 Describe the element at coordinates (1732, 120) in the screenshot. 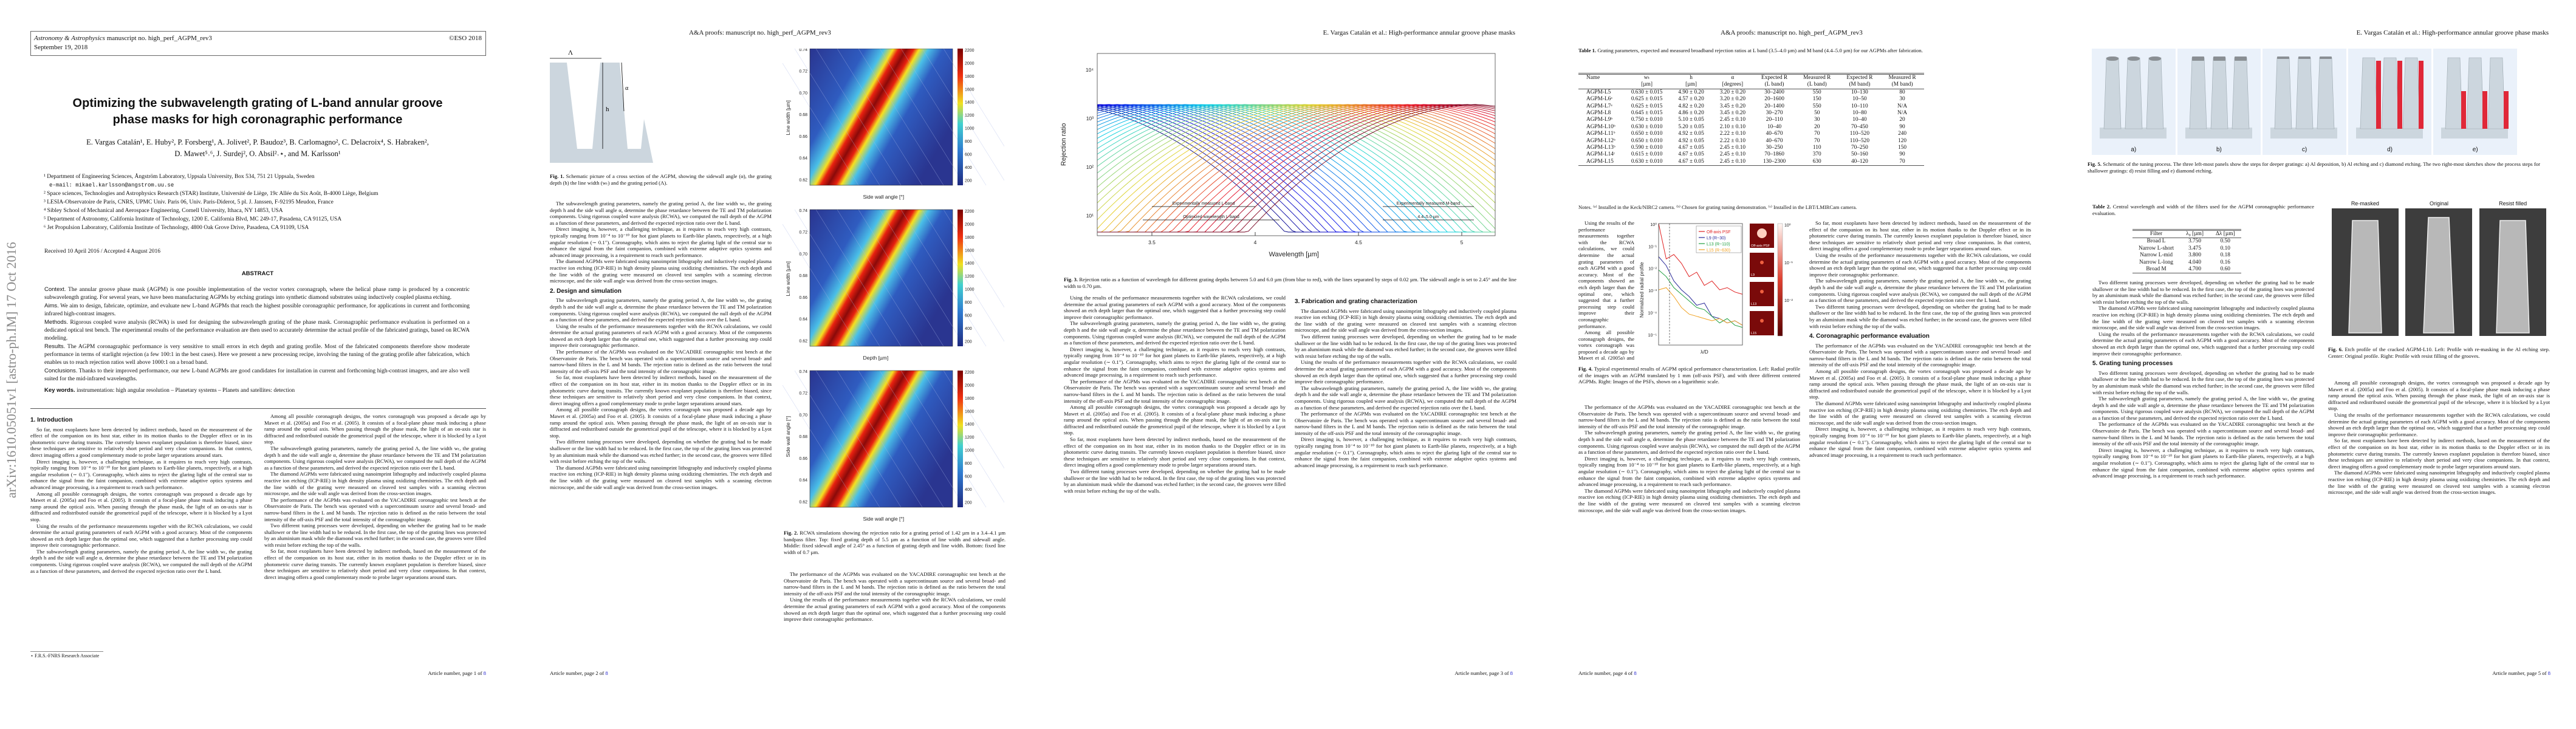

I see `table-cell: 2.45 ± 0.10` at that location.